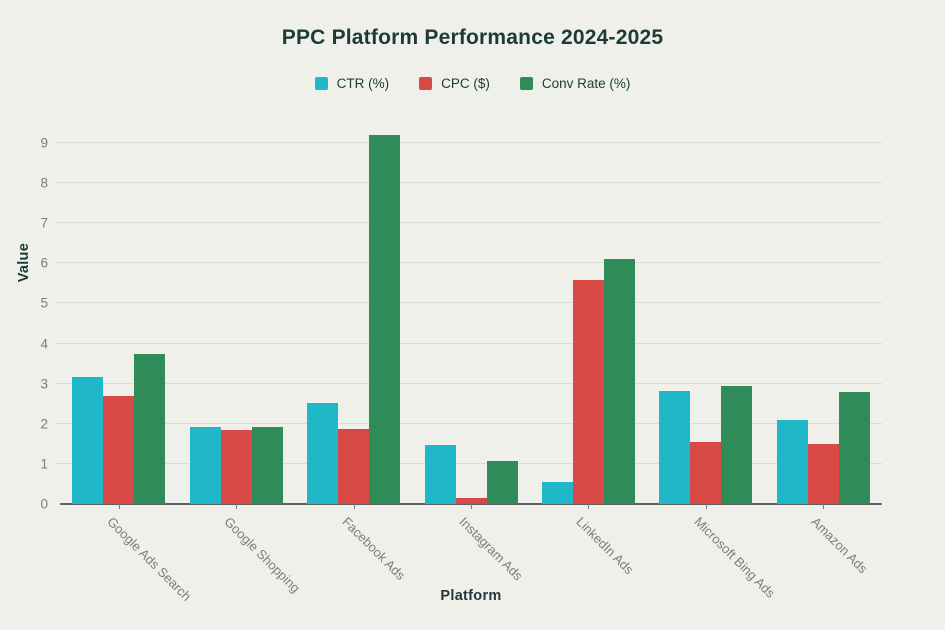 The width and height of the screenshot is (945, 630). I want to click on y-tick-label: 2, so click(44, 424).